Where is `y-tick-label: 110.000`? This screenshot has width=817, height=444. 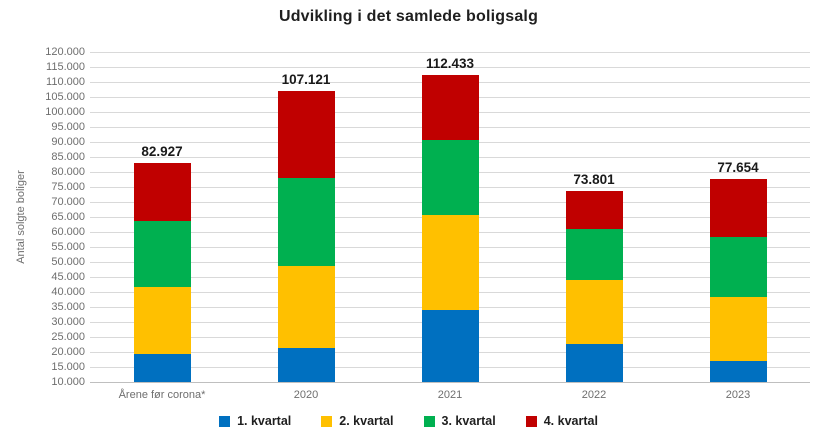
y-tick-label: 110.000 is located at coordinates (65, 82).